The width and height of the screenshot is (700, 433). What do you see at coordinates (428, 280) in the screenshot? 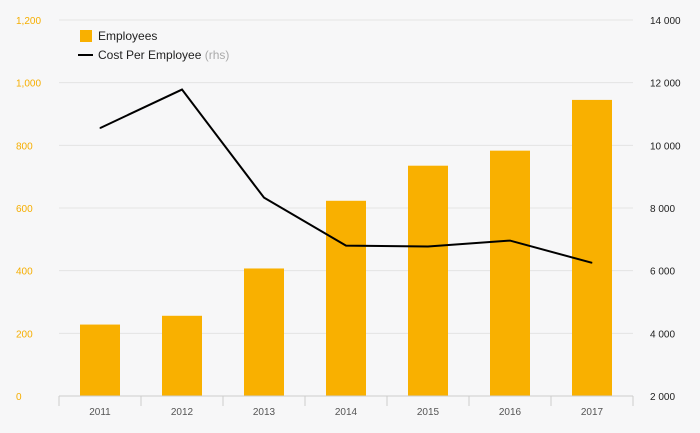
I see `bar-2015` at bounding box center [428, 280].